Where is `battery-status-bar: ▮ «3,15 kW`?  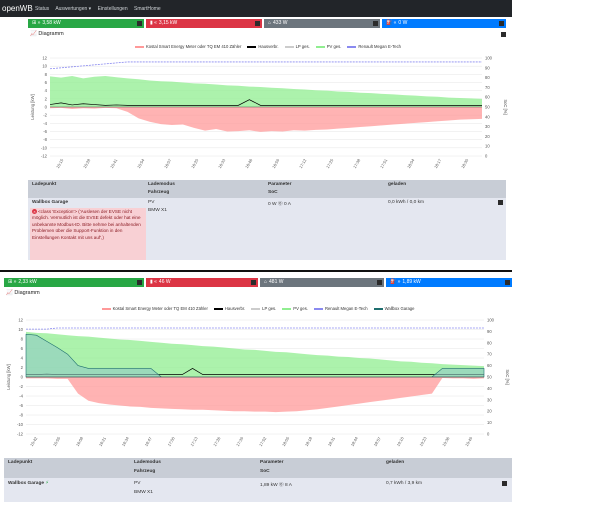
battery-status-bar: ▮ «3,15 kW is located at coordinates (204, 23).